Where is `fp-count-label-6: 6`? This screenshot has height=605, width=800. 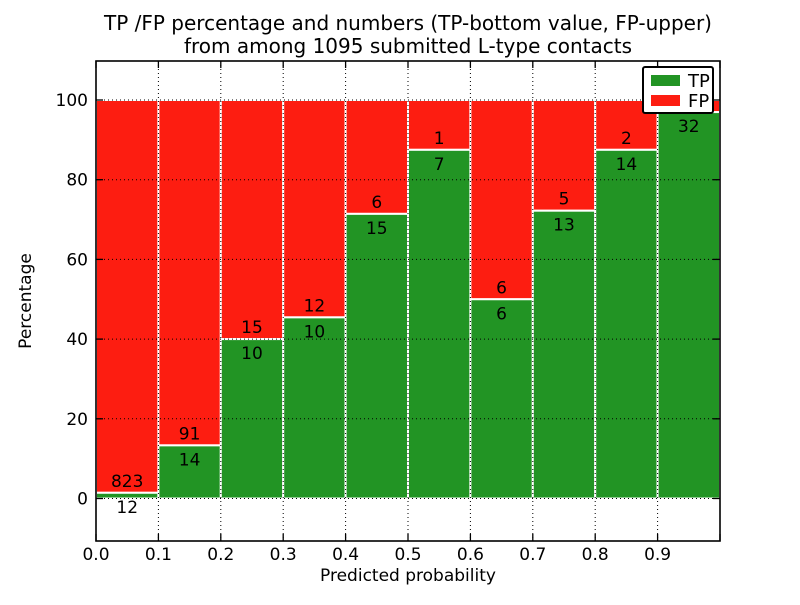
fp-count-label-6: 6 is located at coordinates (501, 288).